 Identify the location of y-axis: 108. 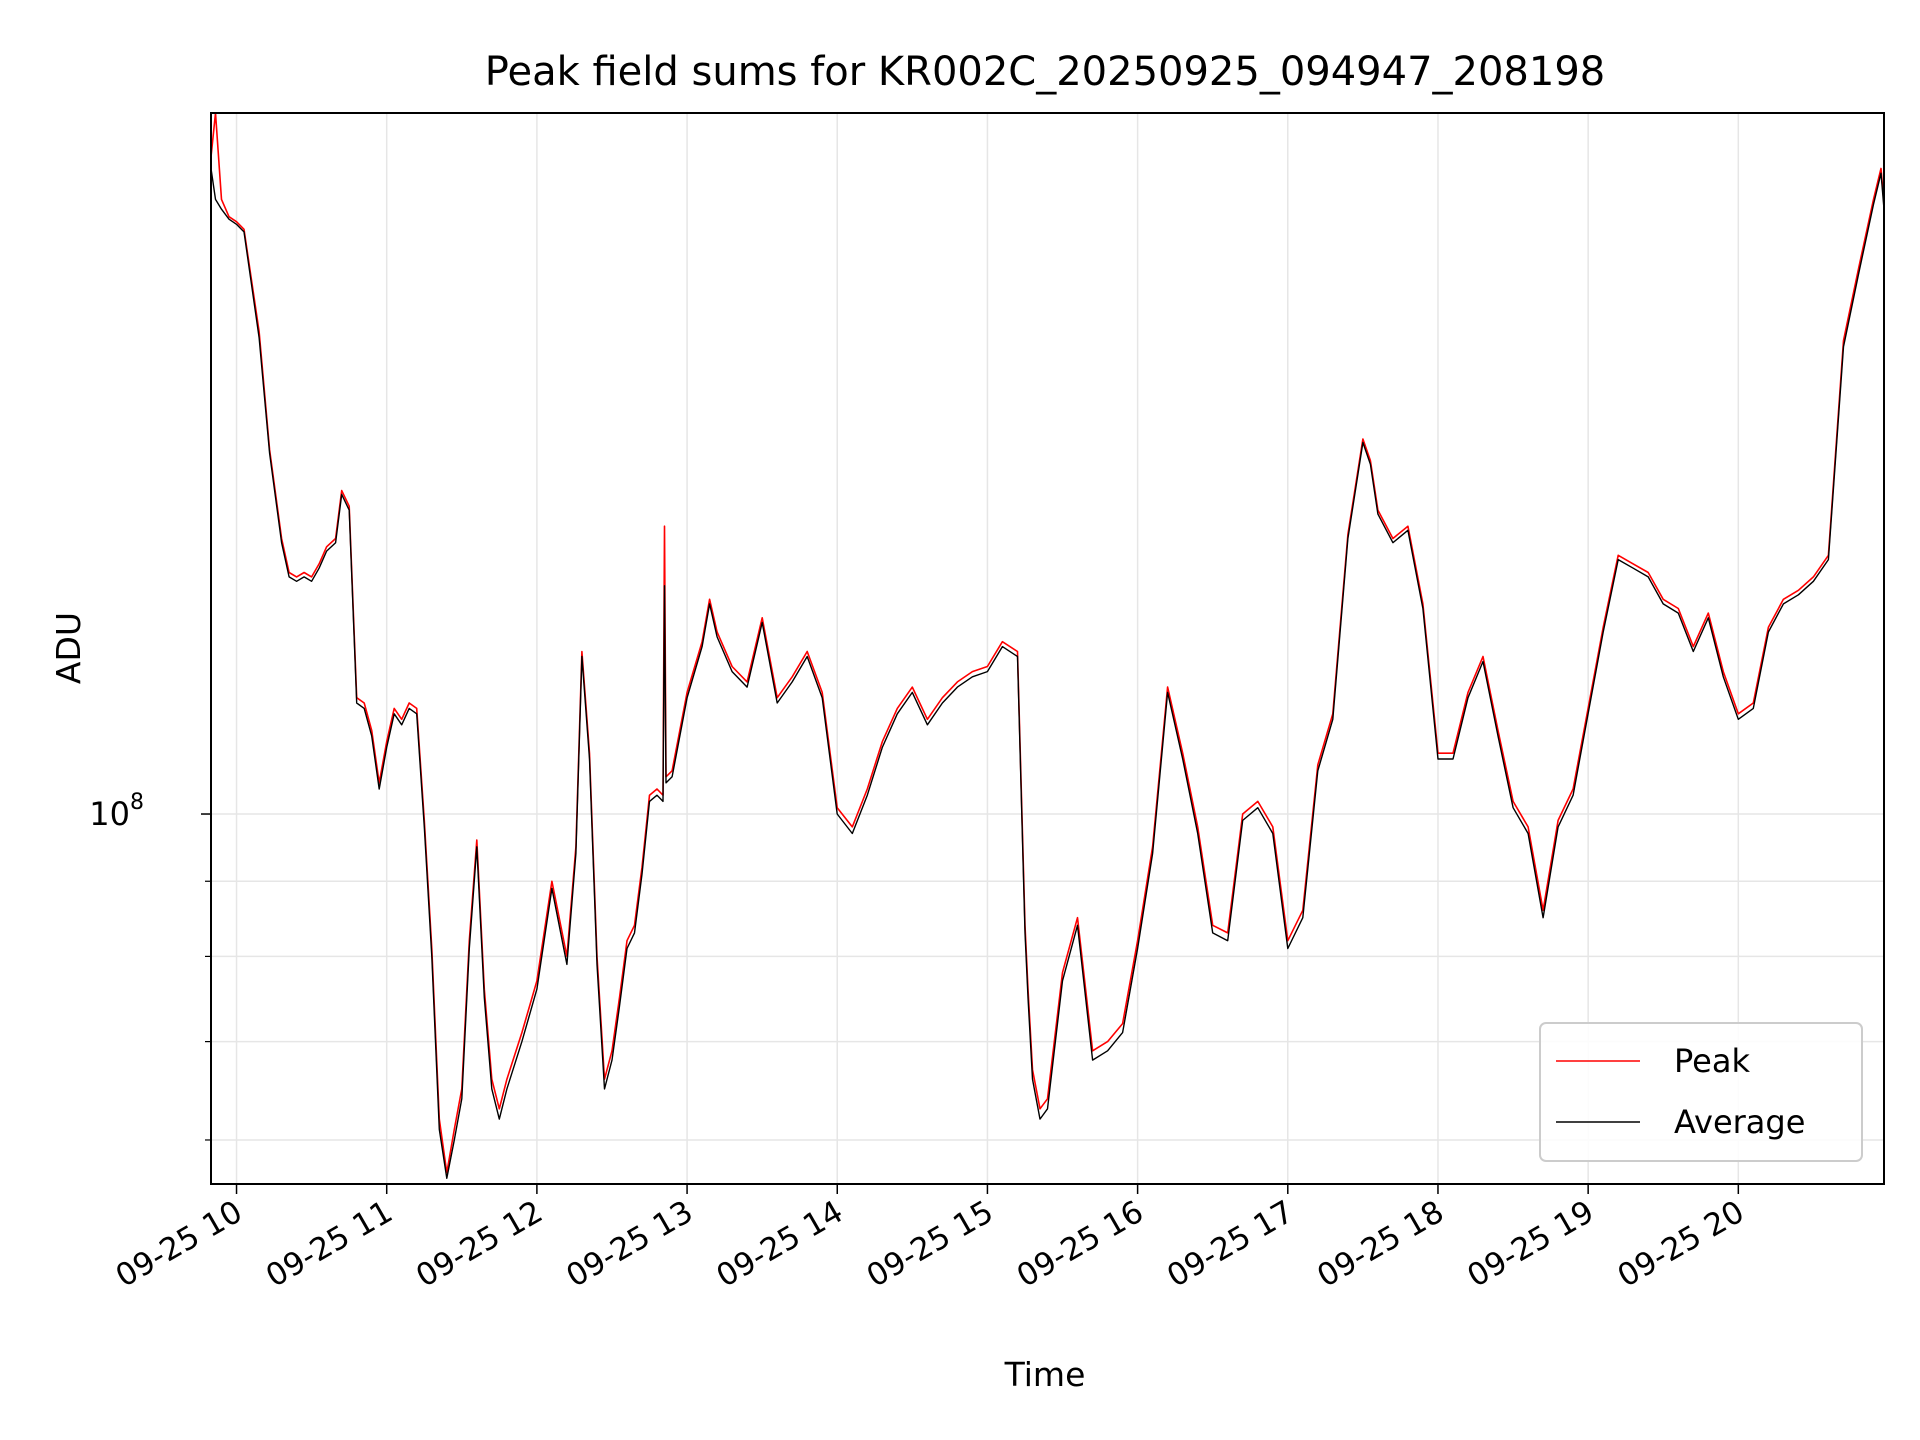
(150, 965).